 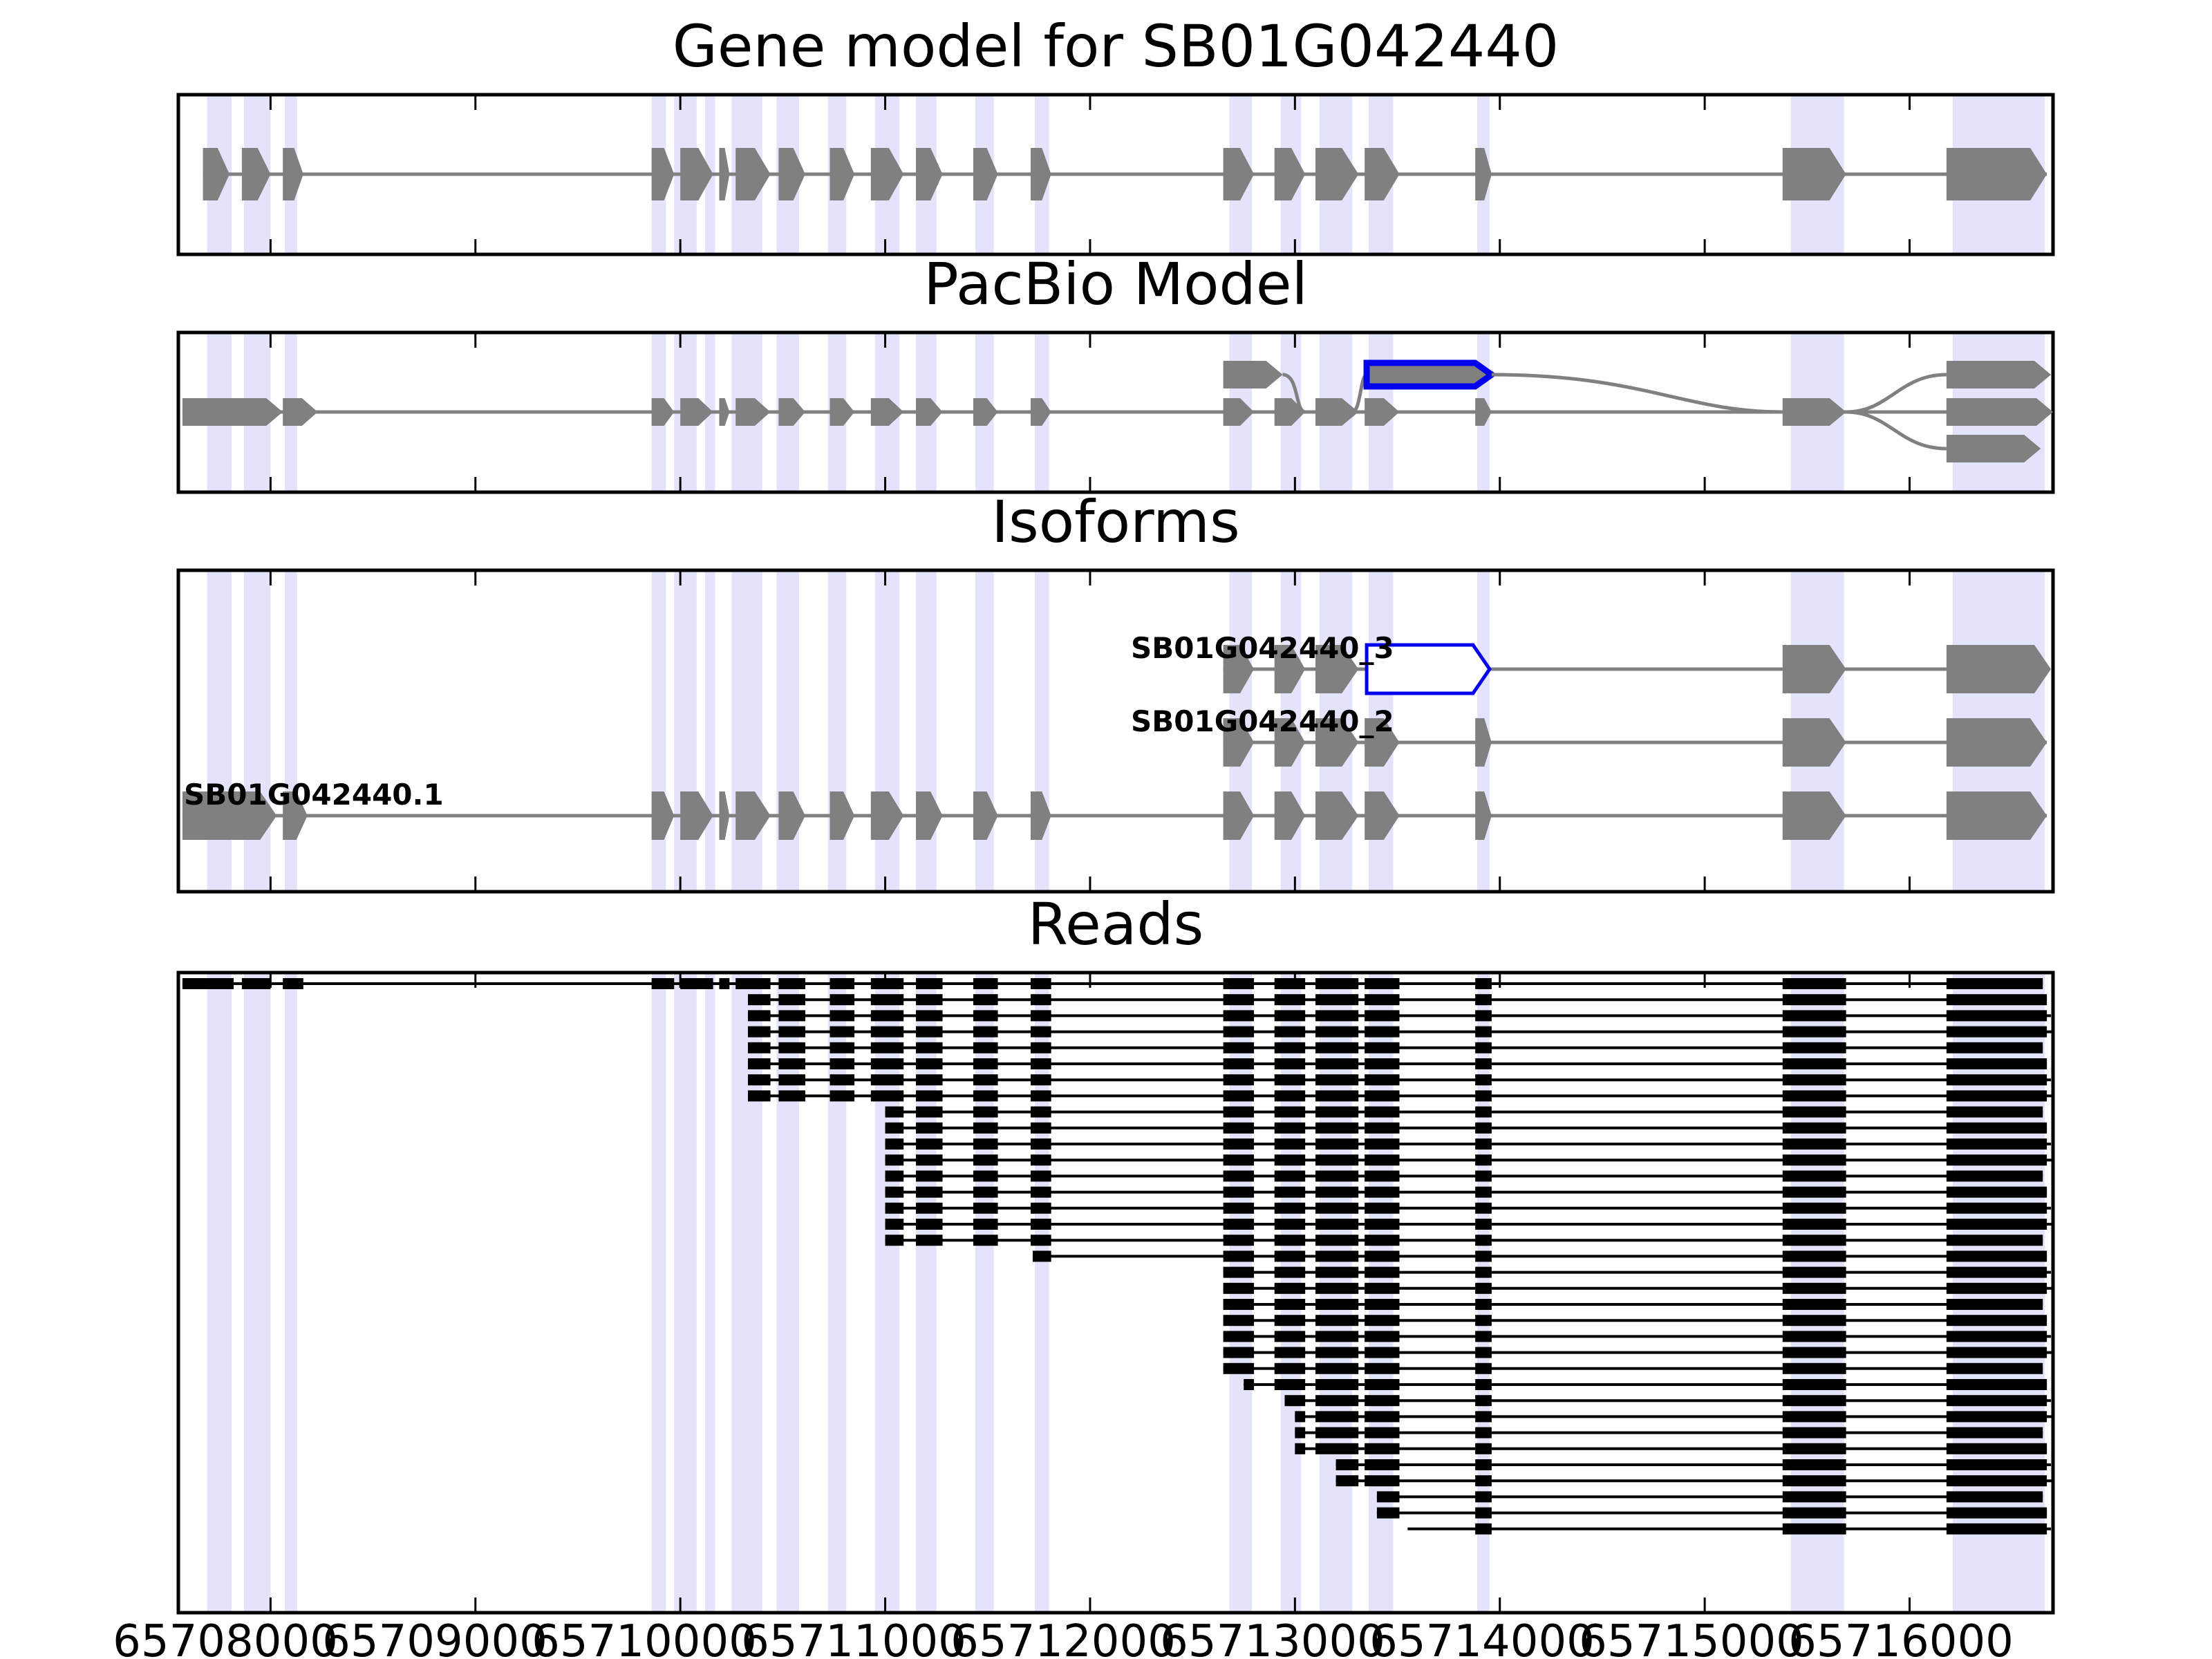 I want to click on x-tick-label: 65715000, so click(x=1691, y=1638).